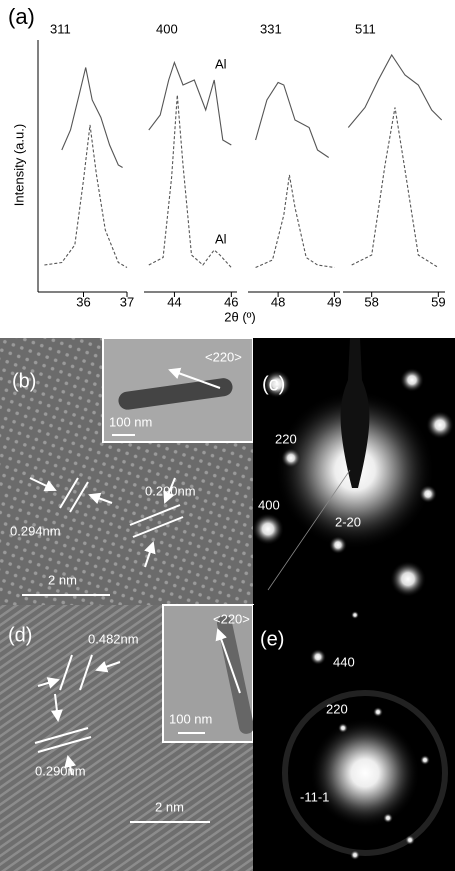 The height and width of the screenshot is (871, 455). I want to click on panel-label: (b), so click(24, 381).